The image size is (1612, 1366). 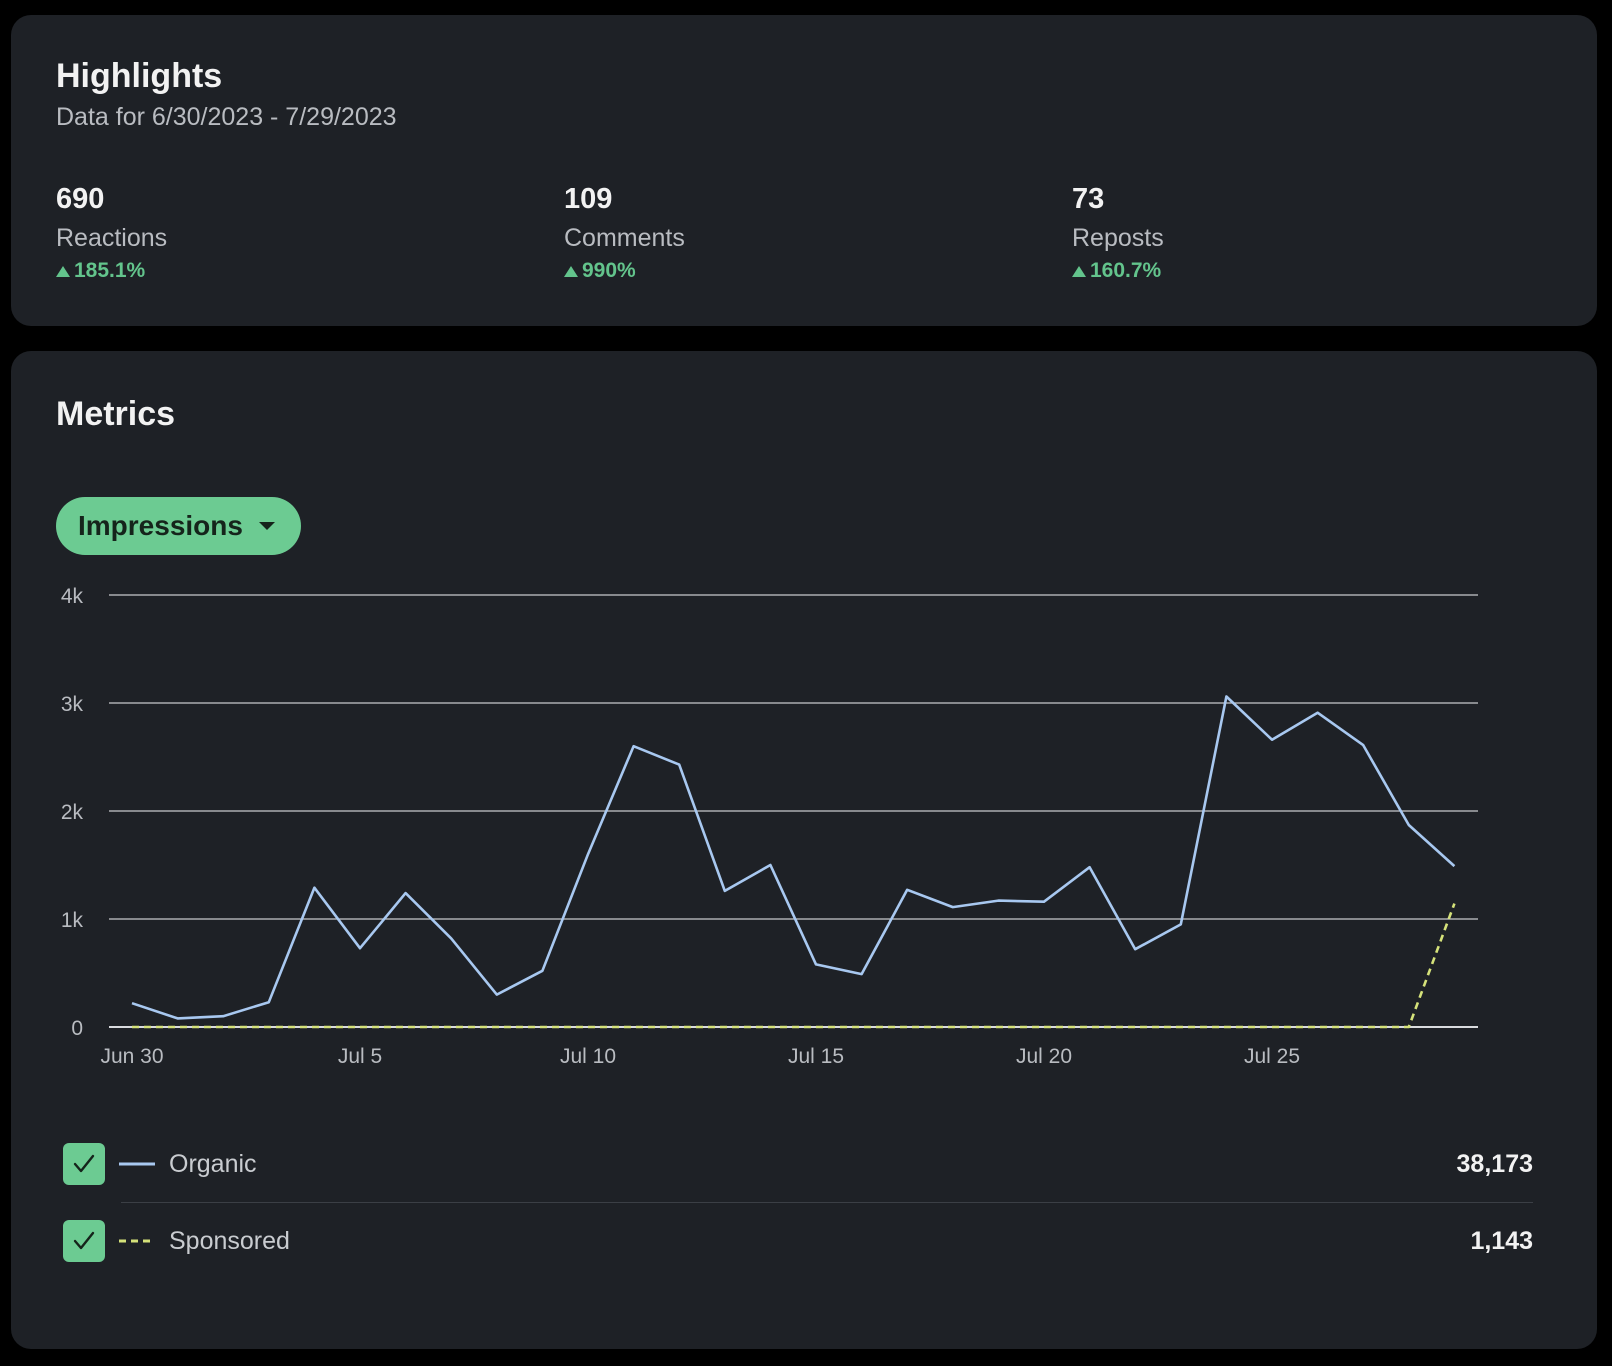 What do you see at coordinates (794, 966) in the screenshot?
I see `series-line-sponsored` at bounding box center [794, 966].